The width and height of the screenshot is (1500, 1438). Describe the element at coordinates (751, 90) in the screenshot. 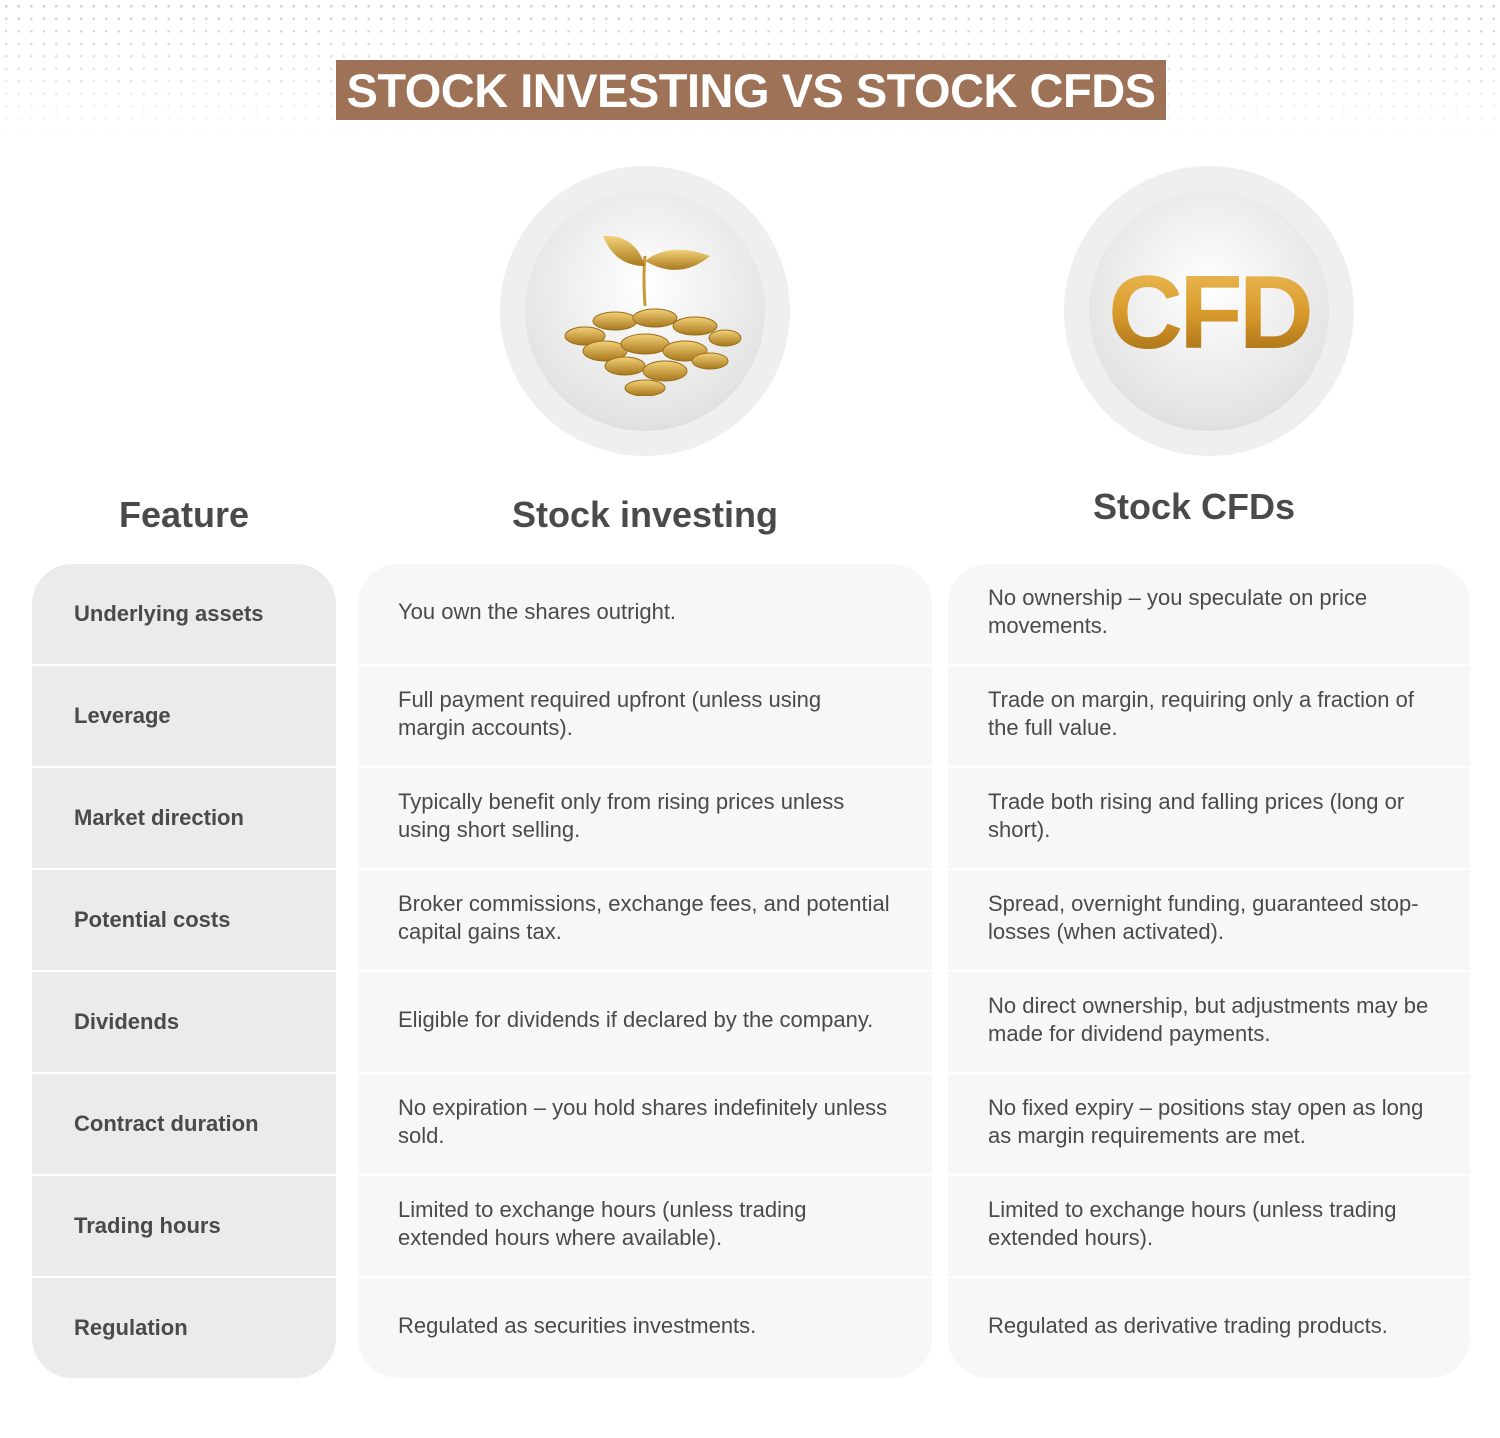

I see `page-title: STOCK INVESTING VS STOCK CFDS` at that location.